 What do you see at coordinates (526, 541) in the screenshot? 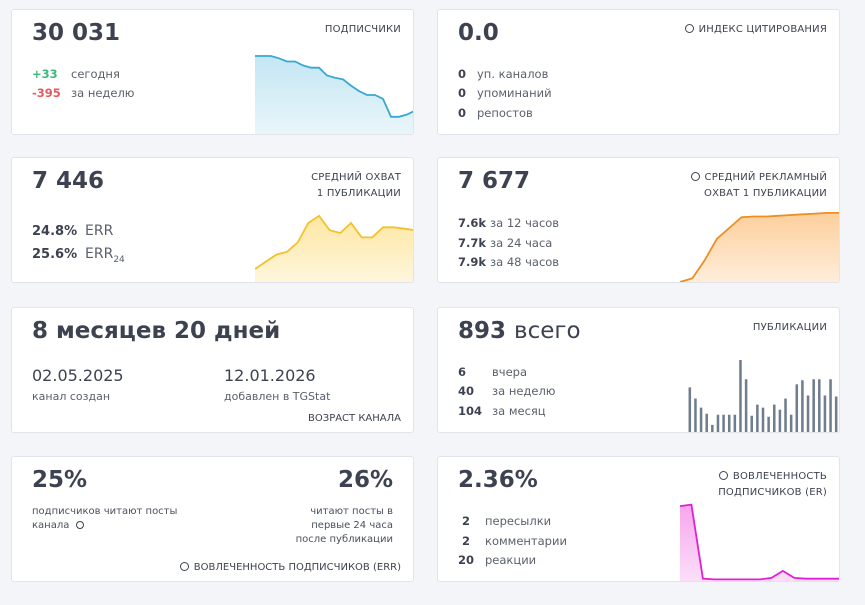
I see `stat-text: комментарии` at bounding box center [526, 541].